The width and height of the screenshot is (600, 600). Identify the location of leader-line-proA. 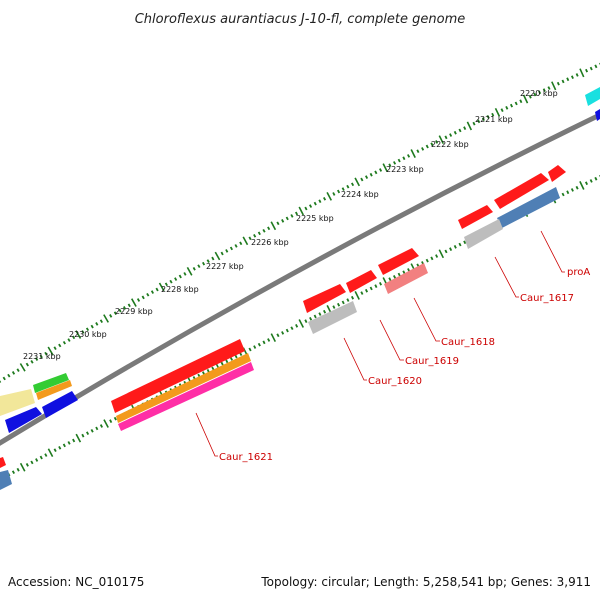
(552, 251).